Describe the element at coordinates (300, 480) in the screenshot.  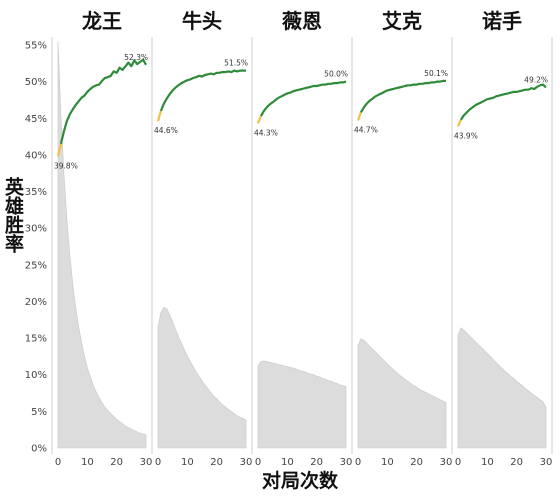
I see `x-axis-title: 对局次数` at that location.